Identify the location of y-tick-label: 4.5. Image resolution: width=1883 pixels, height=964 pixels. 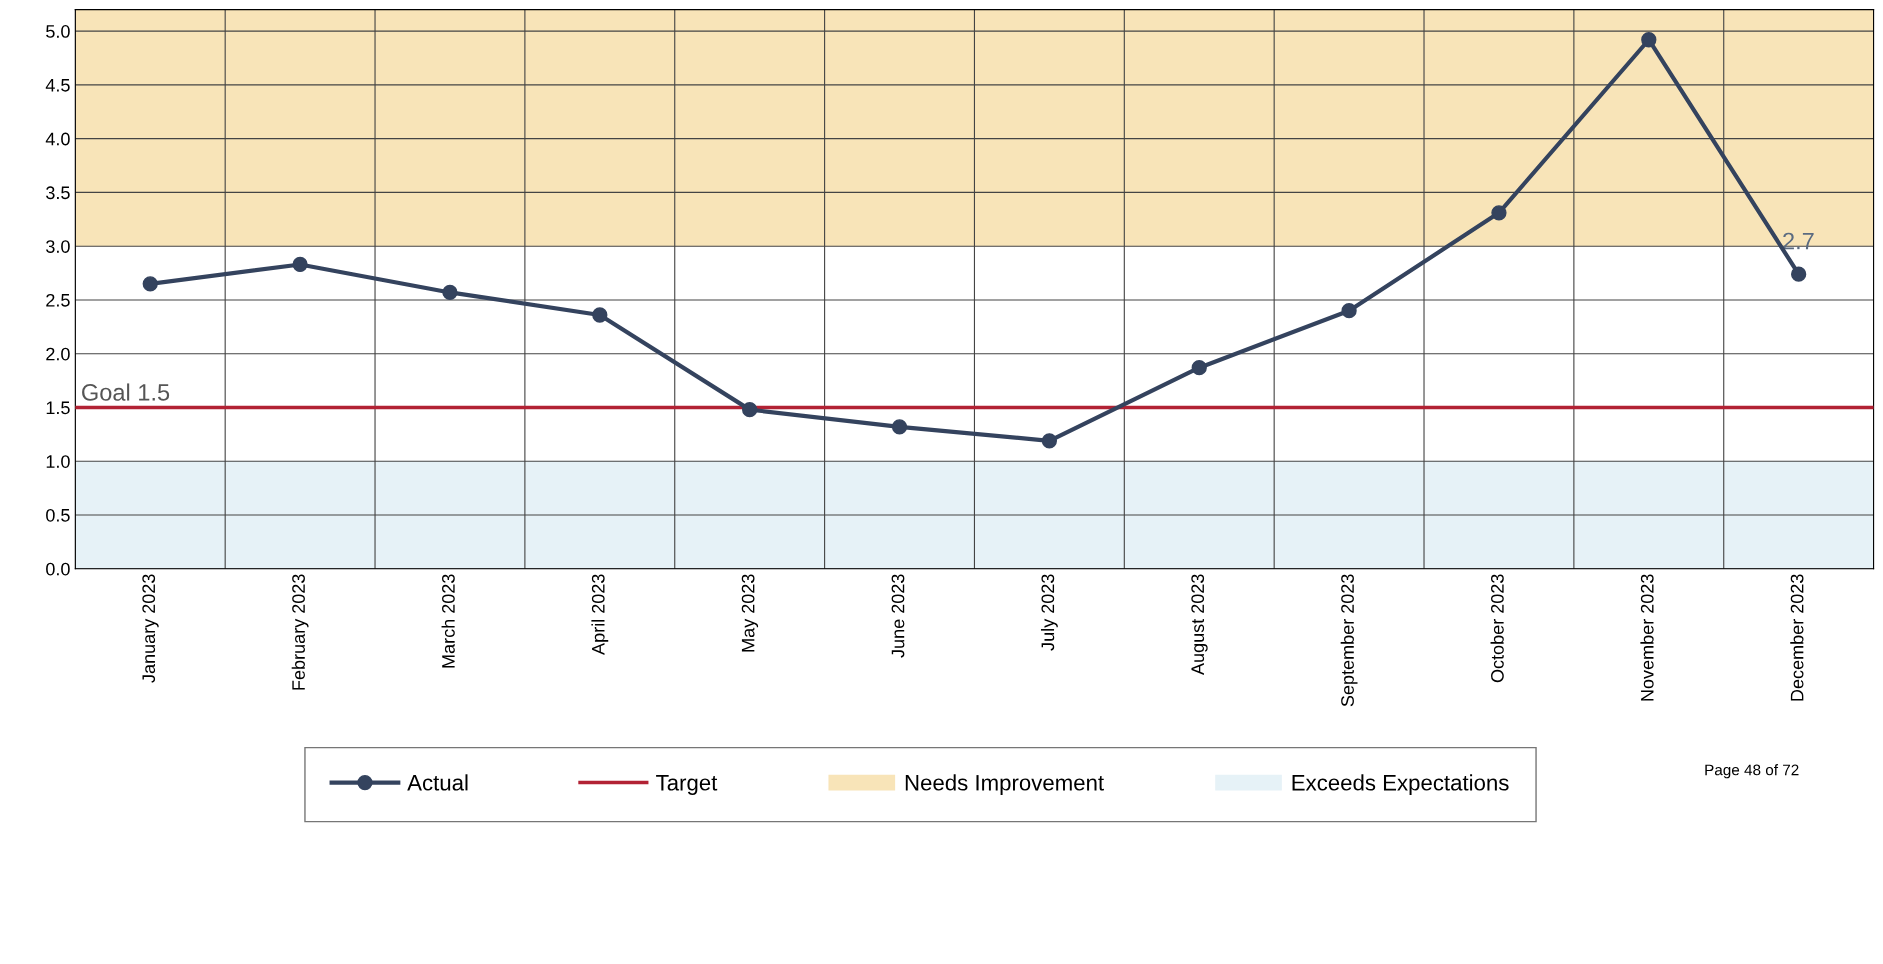
(57, 85).